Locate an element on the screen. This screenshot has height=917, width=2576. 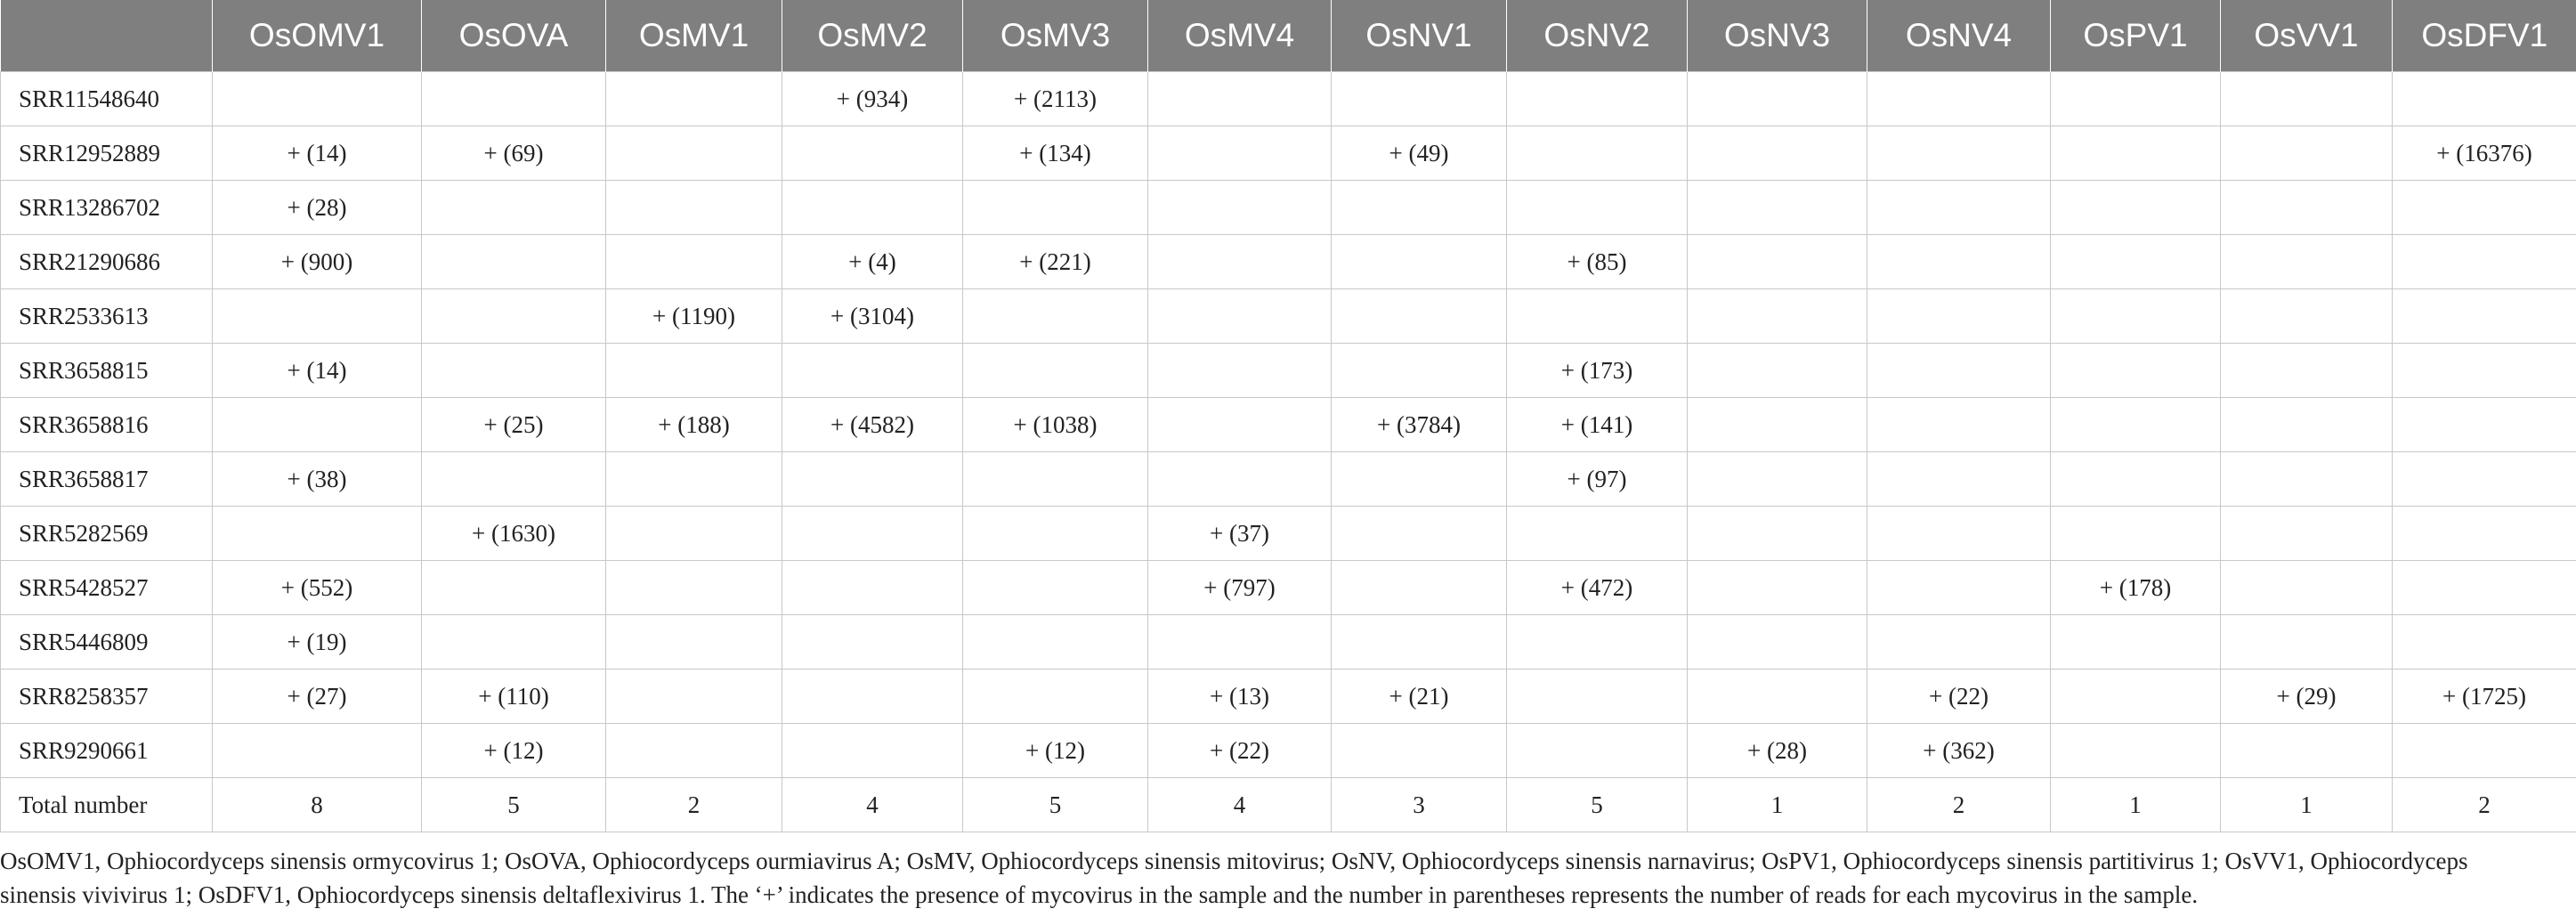
table-cell: + (173) is located at coordinates (1597, 370).